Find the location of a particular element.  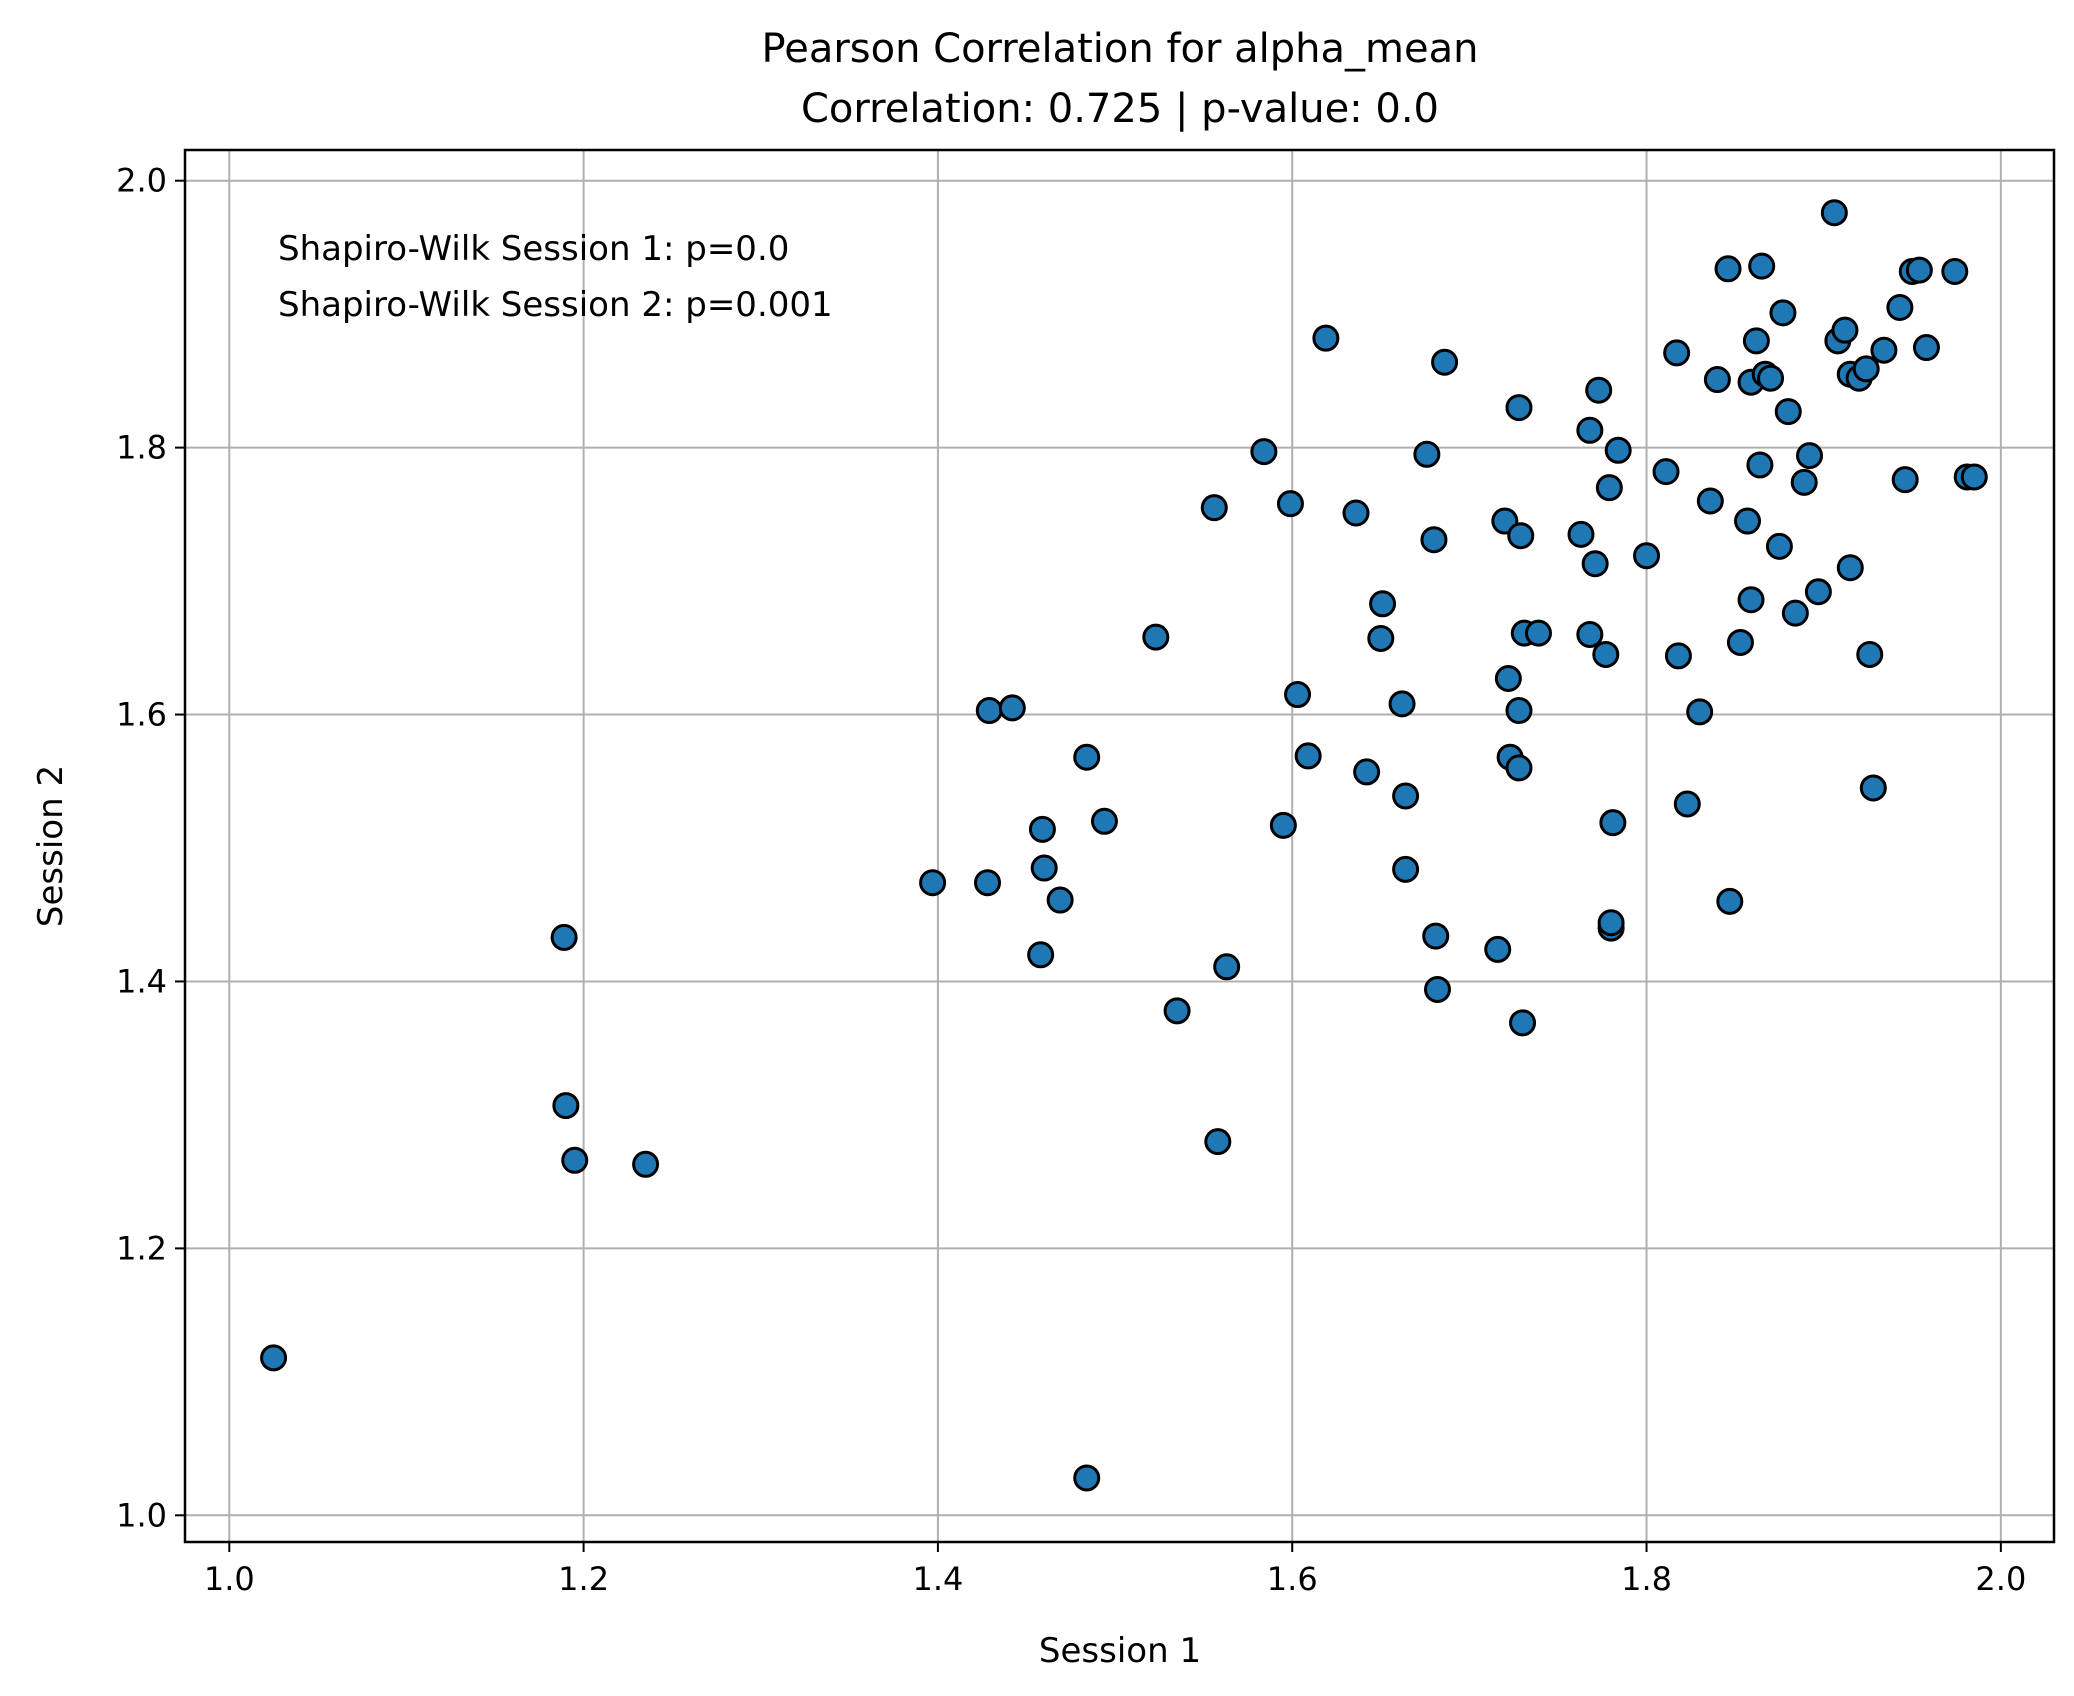

chart-title: Pearson Correlation for alpha_mean is located at coordinates (1120, 49).